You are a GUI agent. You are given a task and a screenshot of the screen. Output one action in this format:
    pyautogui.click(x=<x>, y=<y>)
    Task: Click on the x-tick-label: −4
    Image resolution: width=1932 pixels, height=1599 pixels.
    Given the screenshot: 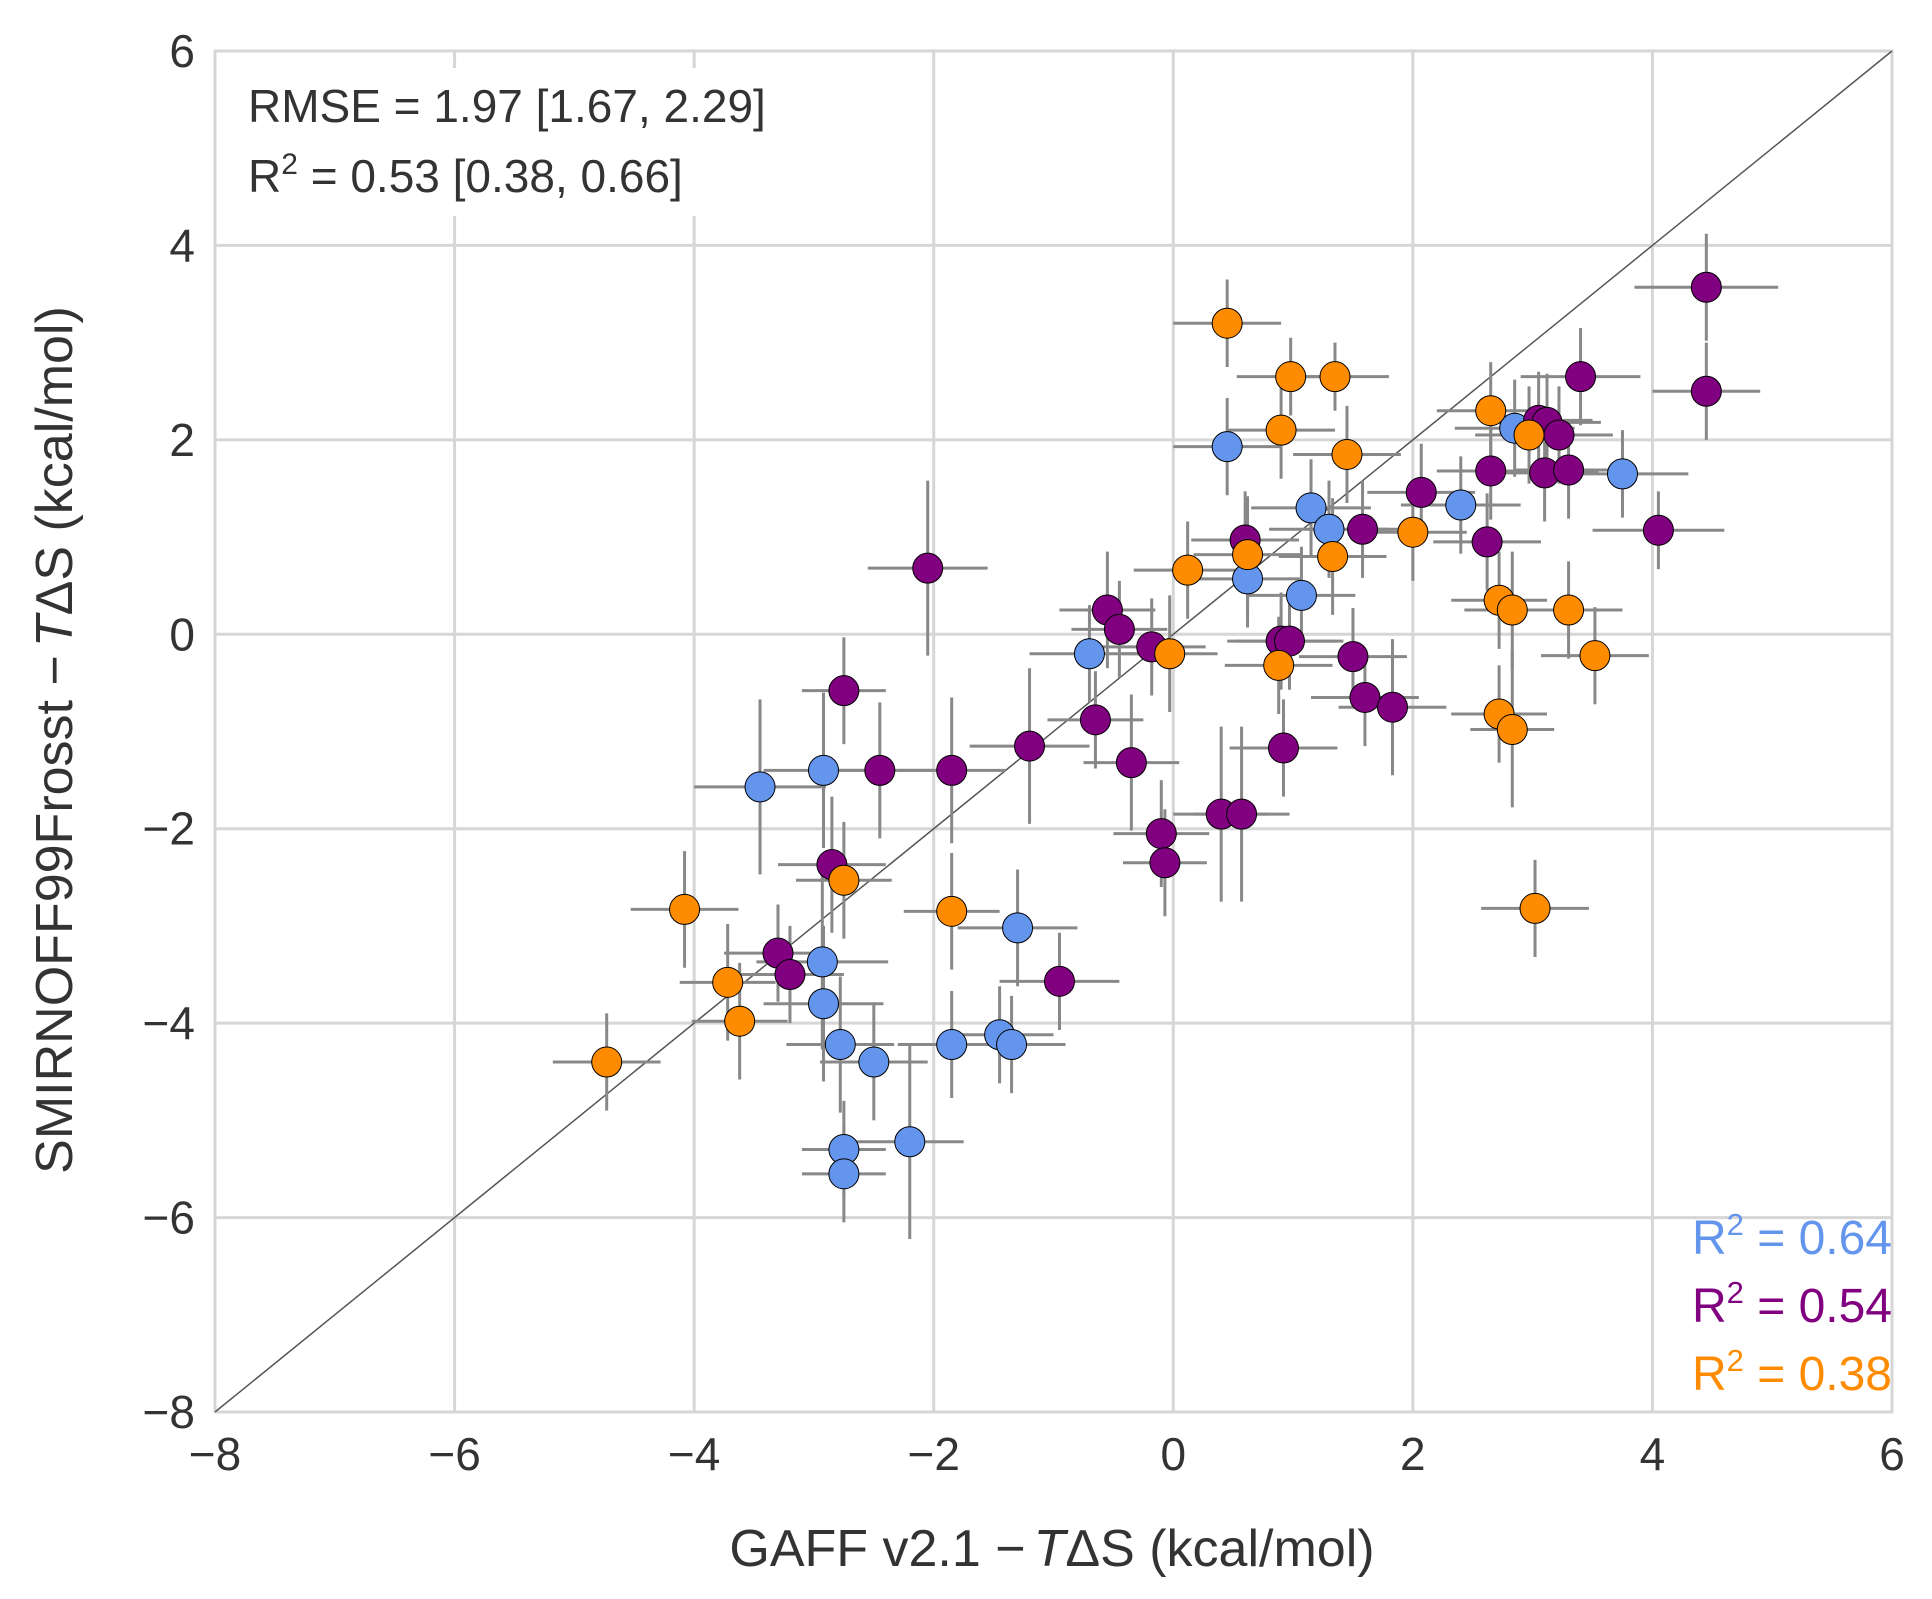 What is the action you would take?
    pyautogui.click(x=694, y=1454)
    